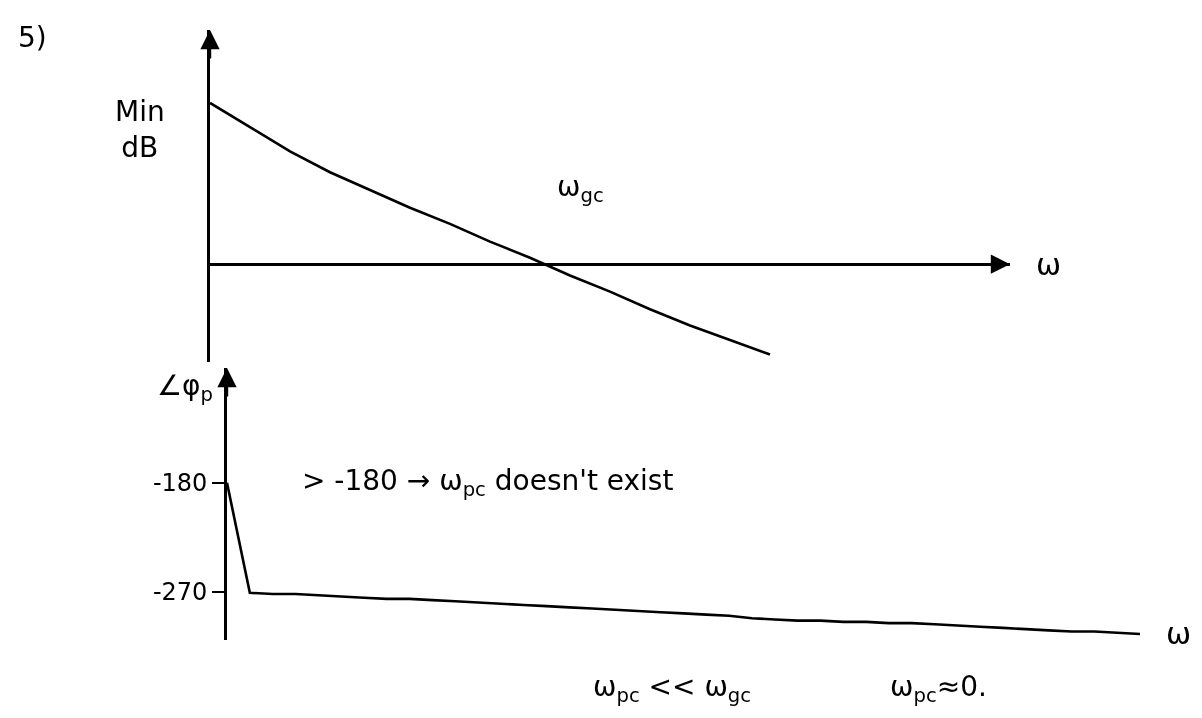 This screenshot has height=718, width=1202. Describe the element at coordinates (488, 482) in the screenshot. I see `annotation: > -180 → ω$_{pc}$ doesn't exist` at that location.